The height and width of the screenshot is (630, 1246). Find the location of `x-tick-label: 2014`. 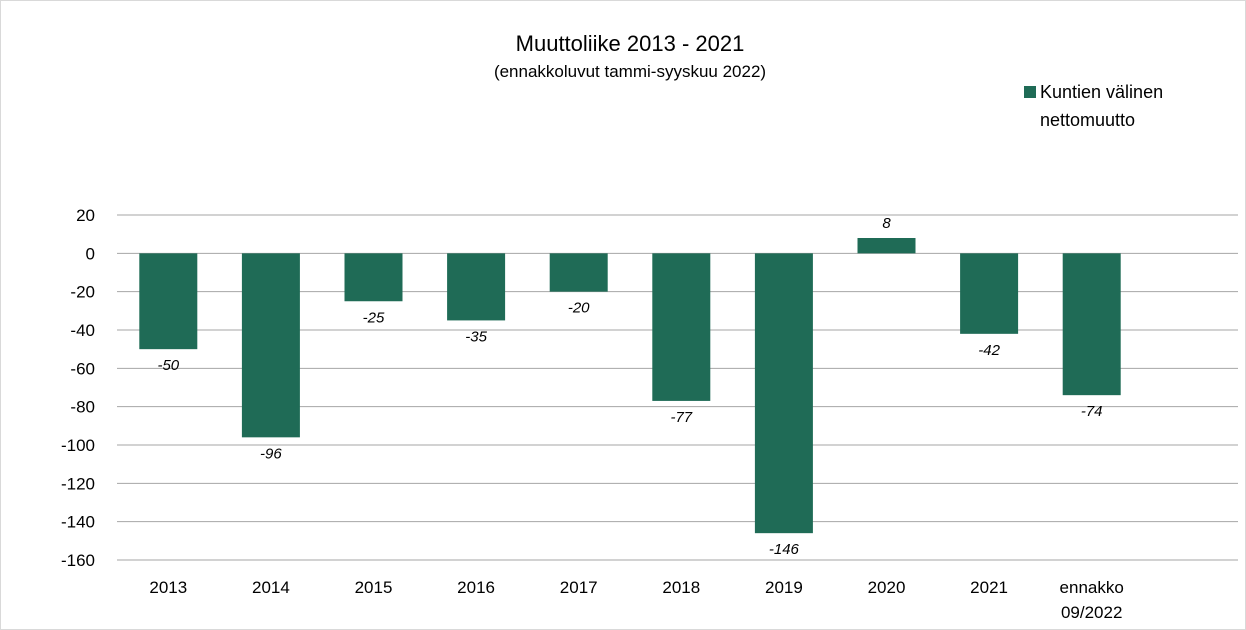

x-tick-label: 2014 is located at coordinates (271, 587).